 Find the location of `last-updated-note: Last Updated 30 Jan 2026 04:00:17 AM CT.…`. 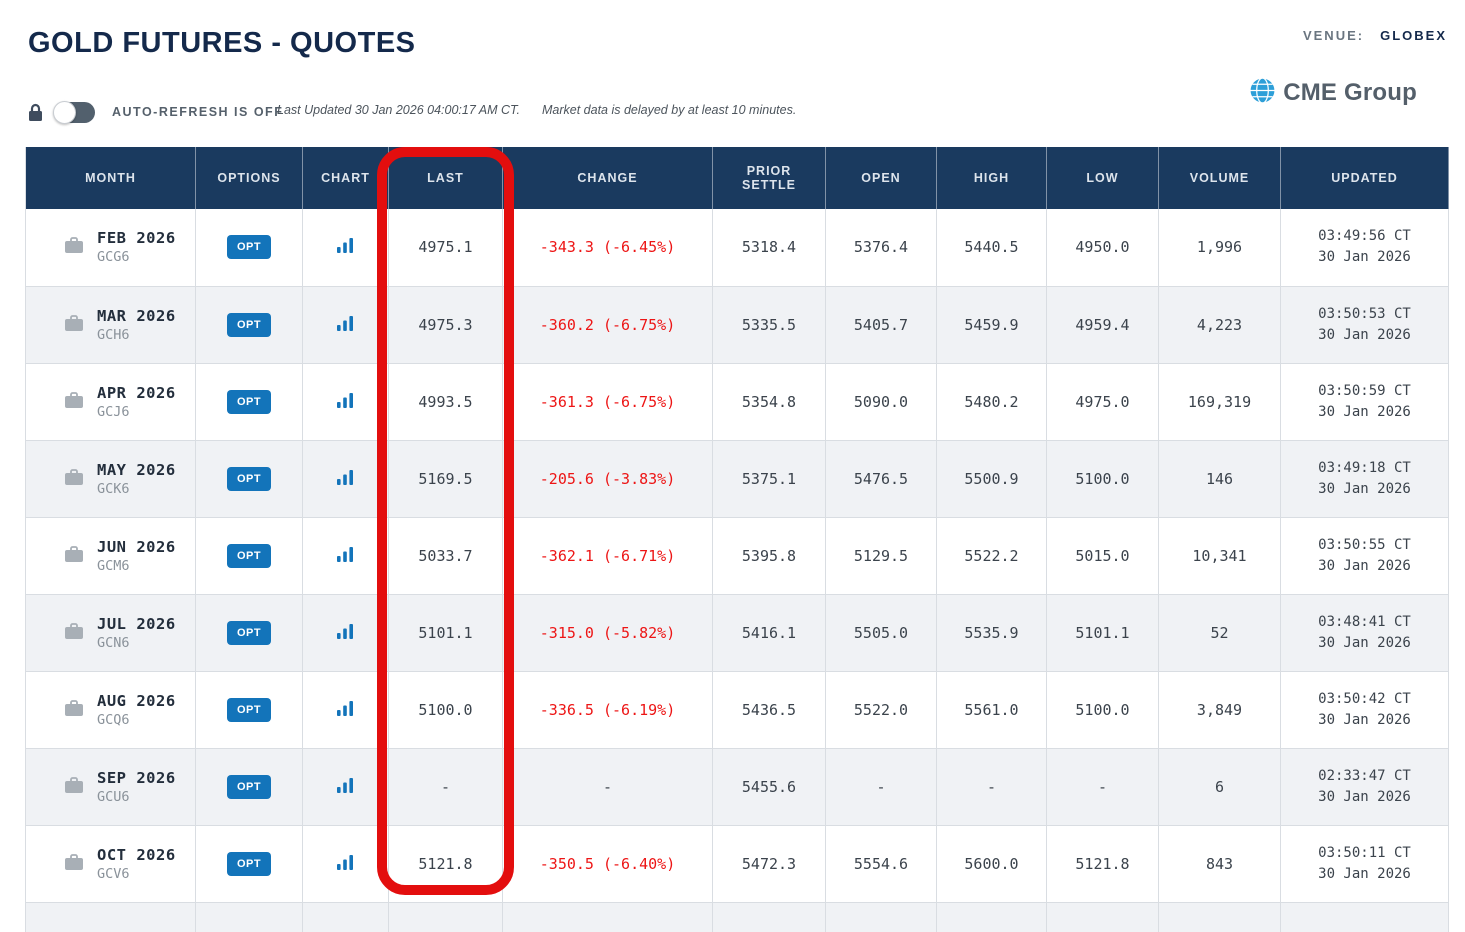

last-updated-note: Last Updated 30 Jan 2026 04:00:17 AM CT.… is located at coordinates (536, 110).